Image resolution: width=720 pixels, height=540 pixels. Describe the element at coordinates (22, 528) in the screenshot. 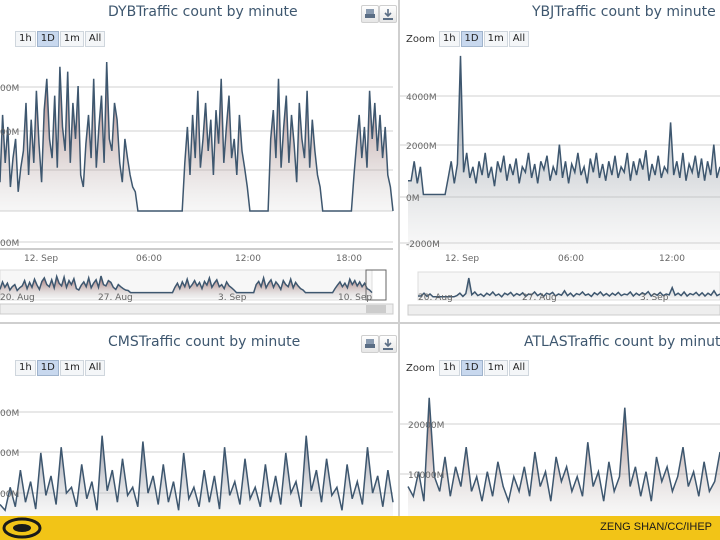

I see `ihep-logo-icon` at that location.